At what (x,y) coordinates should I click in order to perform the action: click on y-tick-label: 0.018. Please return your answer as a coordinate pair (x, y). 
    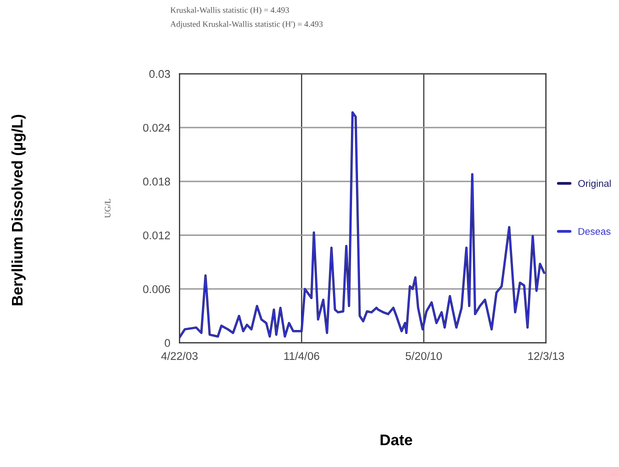
    Looking at the image, I should click on (156, 182).